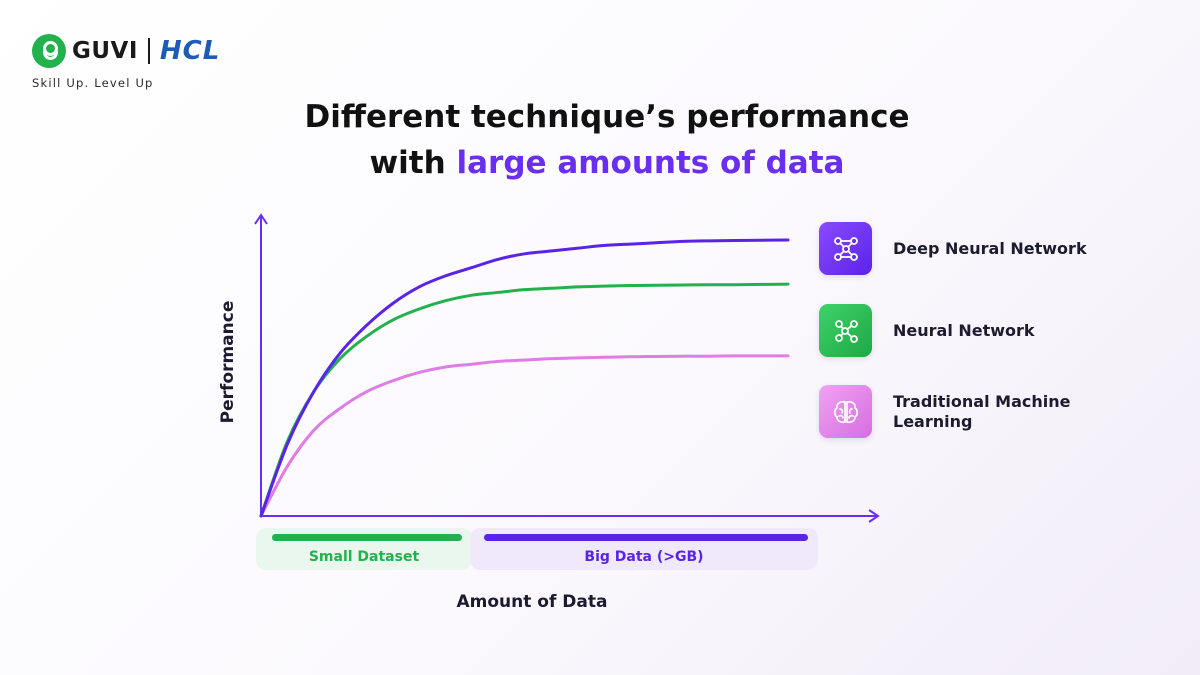 The width and height of the screenshot is (1200, 675). Describe the element at coordinates (644, 557) in the screenshot. I see `big-data-label: Big Data (>GB)` at that location.